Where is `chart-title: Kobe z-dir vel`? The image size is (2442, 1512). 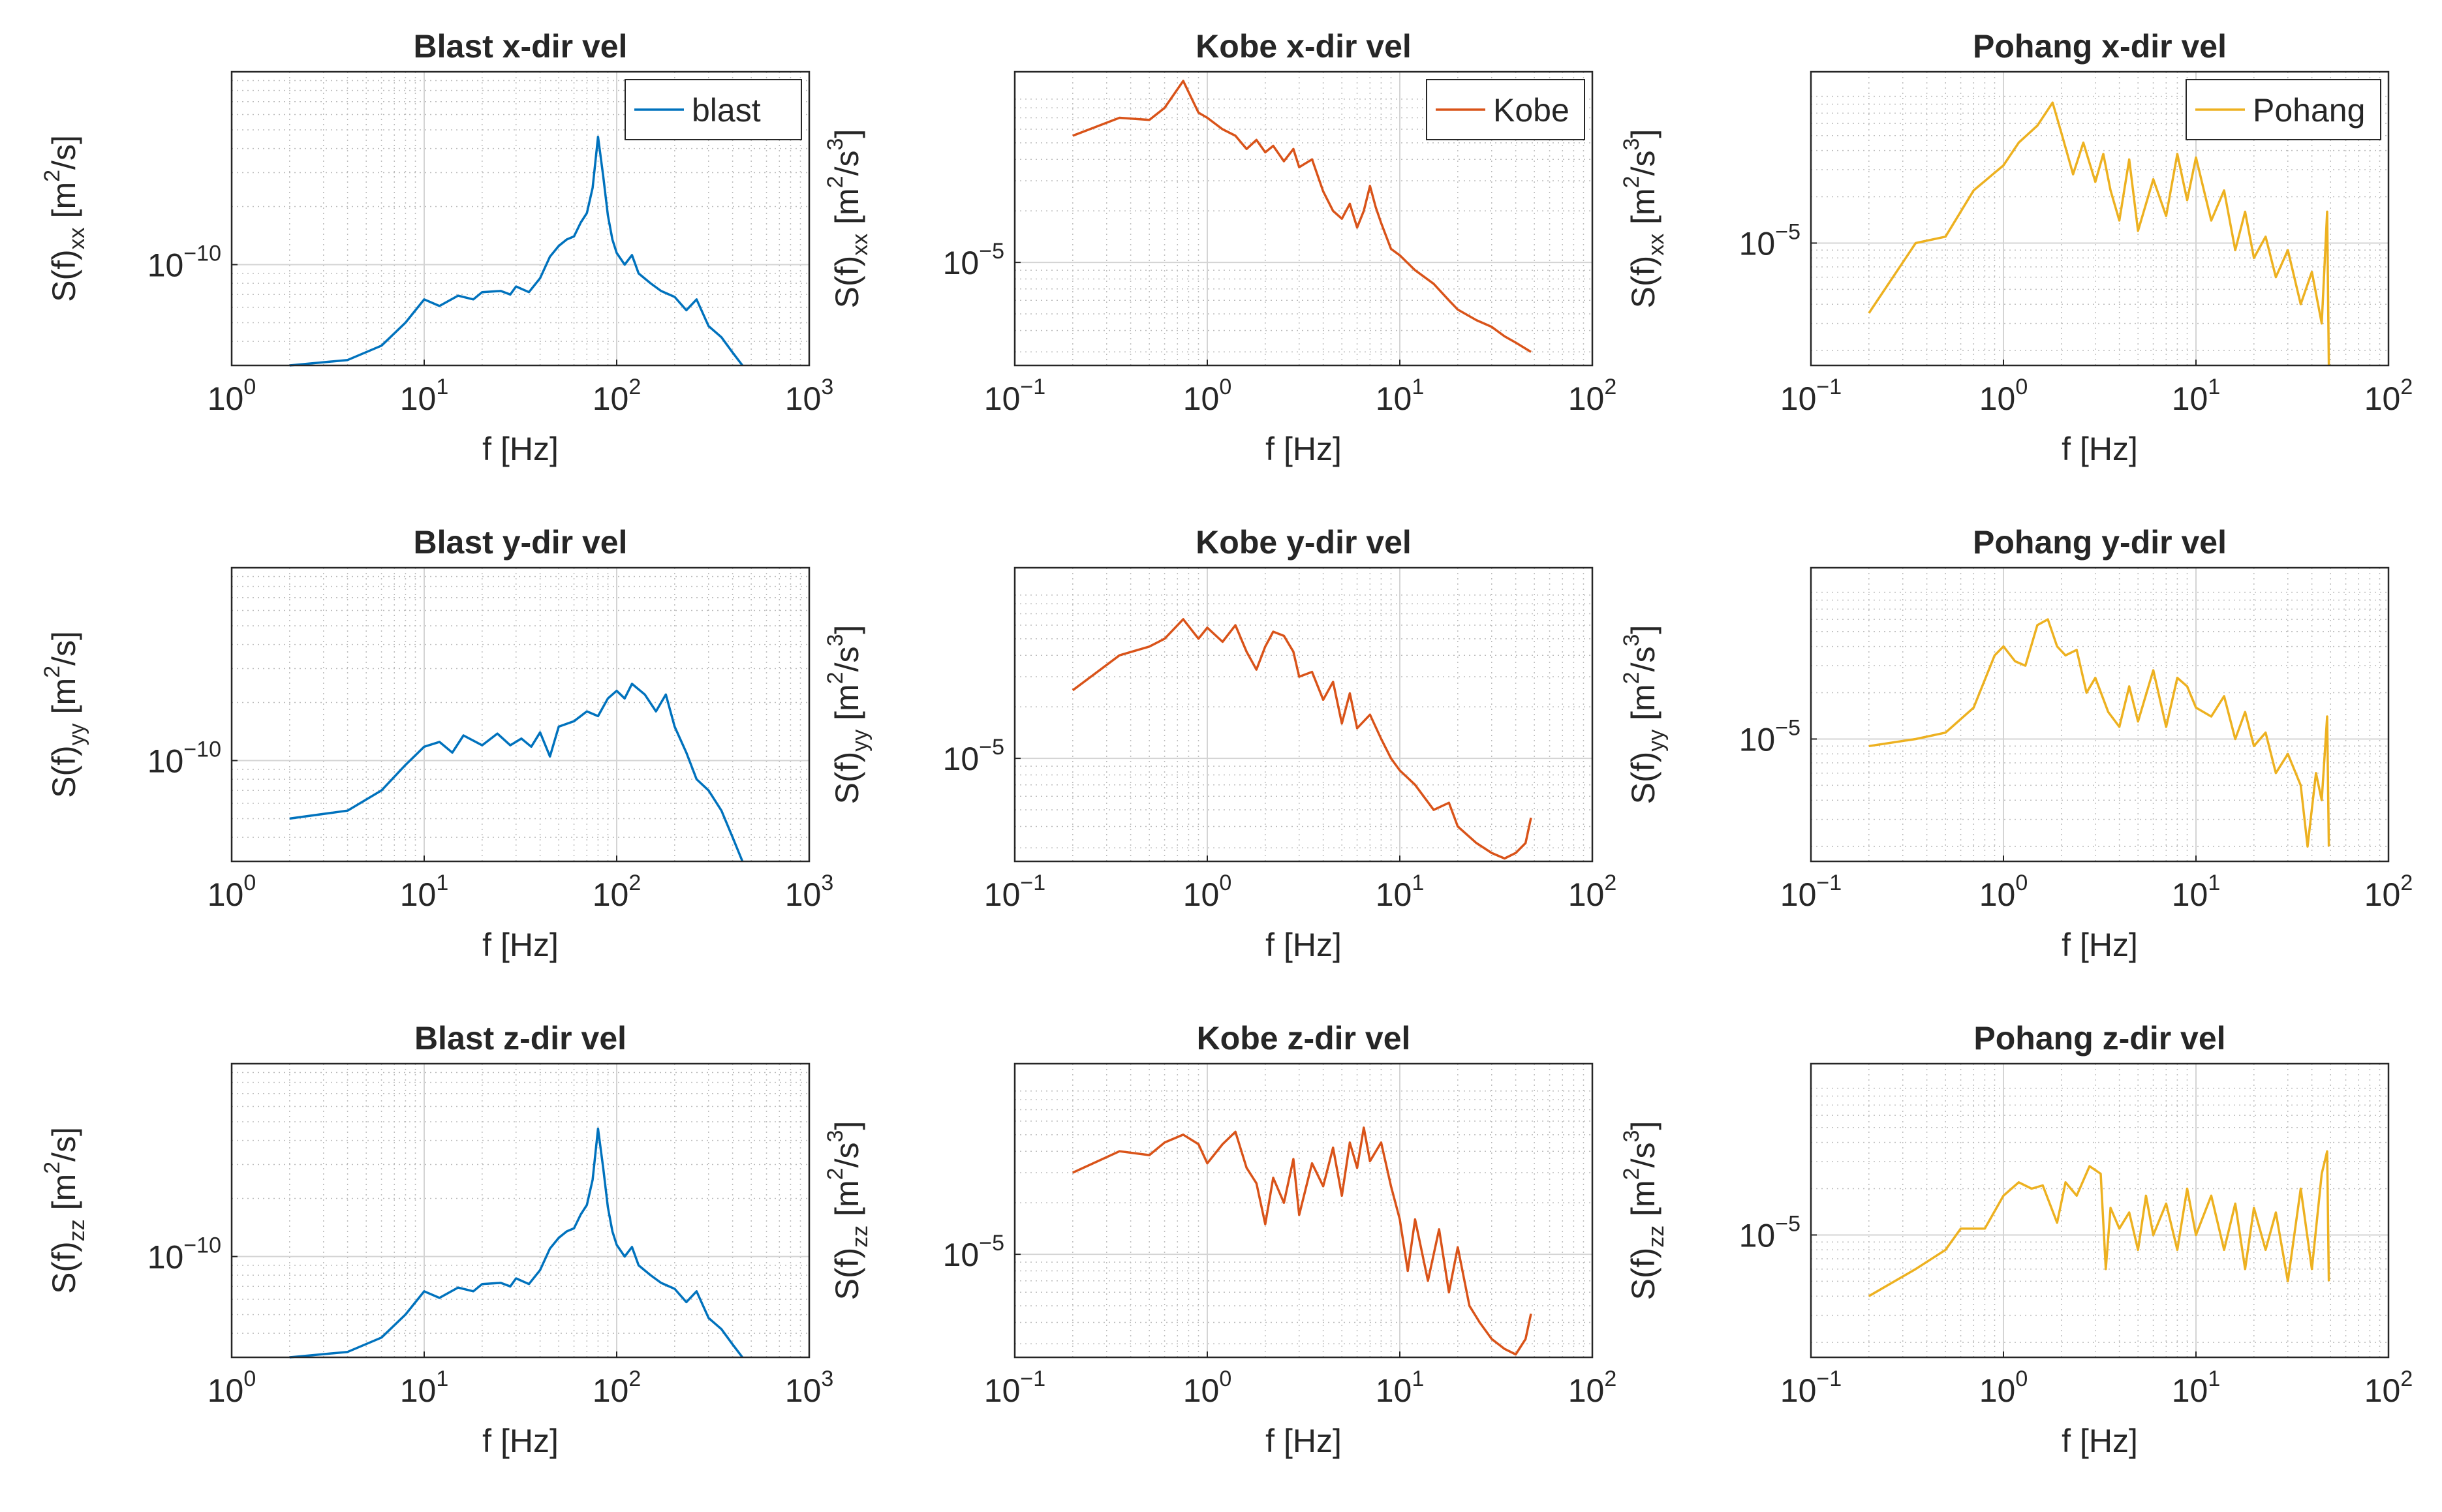
chart-title: Kobe z-dir vel is located at coordinates (1304, 1038).